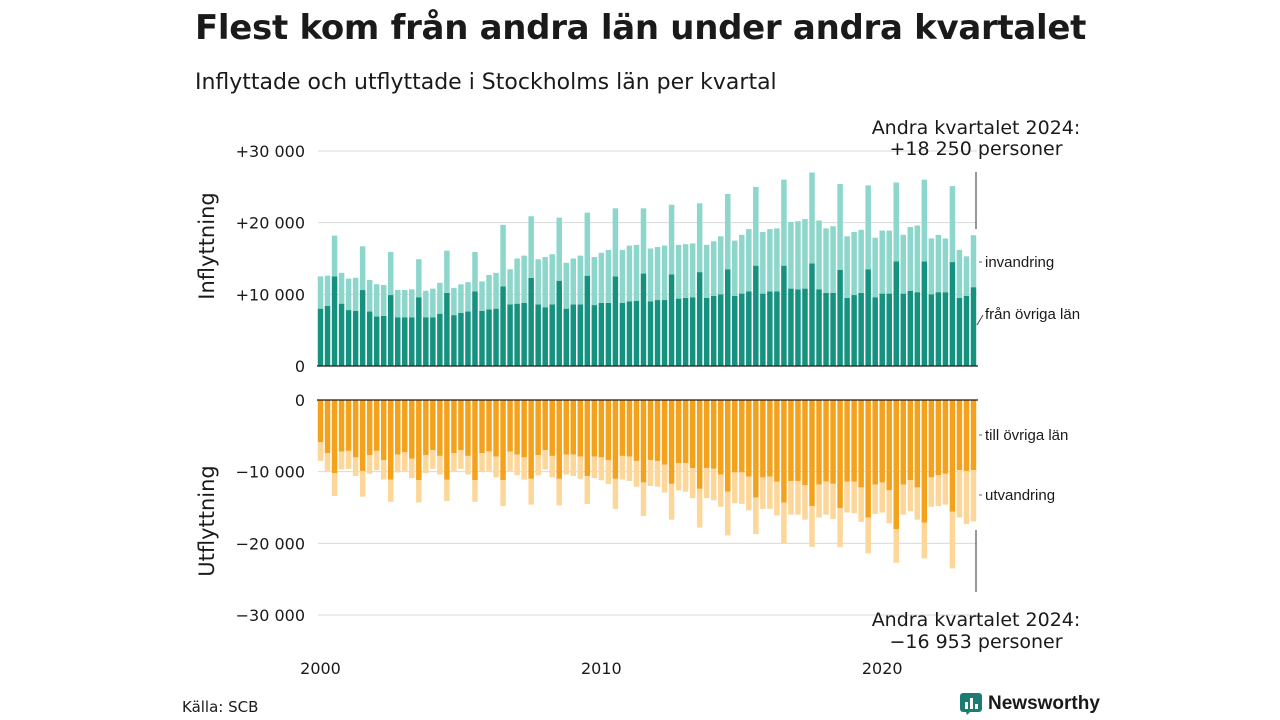 Image resolution: width=1280 pixels, height=720 pixels. Describe the element at coordinates (207, 384) in the screenshot. I see `y-axis-titles: Inflyttning Utflyttning` at that location.